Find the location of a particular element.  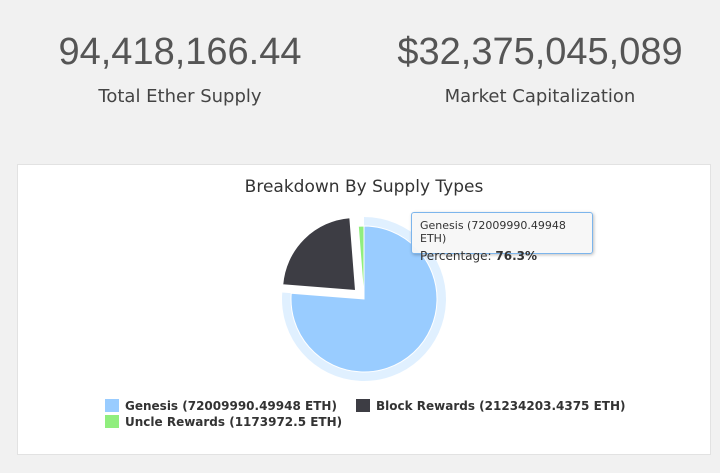

pie-slice-genesis is located at coordinates (364, 299).